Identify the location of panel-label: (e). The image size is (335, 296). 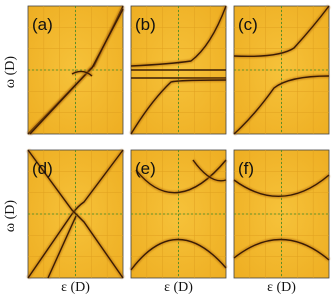
(145, 168).